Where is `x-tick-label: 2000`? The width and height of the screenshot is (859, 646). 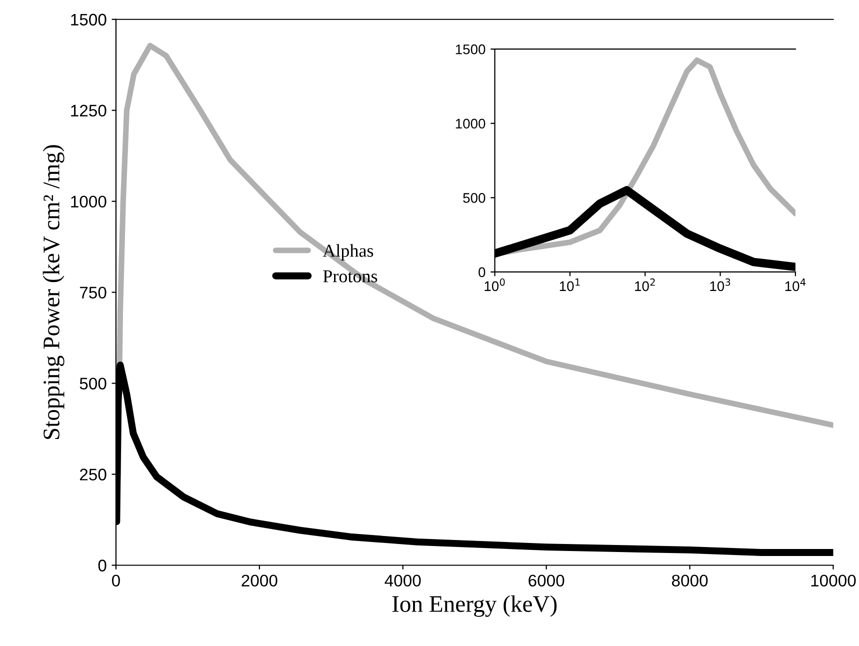
x-tick-label: 2000 is located at coordinates (260, 580).